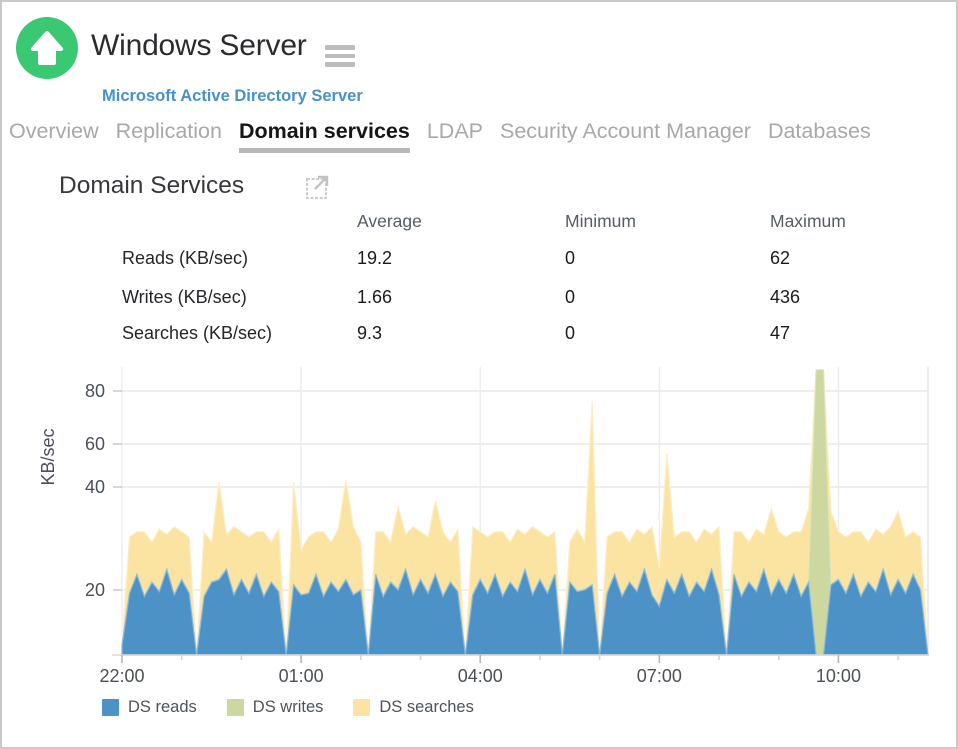 Image resolution: width=958 pixels, height=749 pixels. What do you see at coordinates (121, 676) in the screenshot?
I see `svg-text: 22:00` at bounding box center [121, 676].